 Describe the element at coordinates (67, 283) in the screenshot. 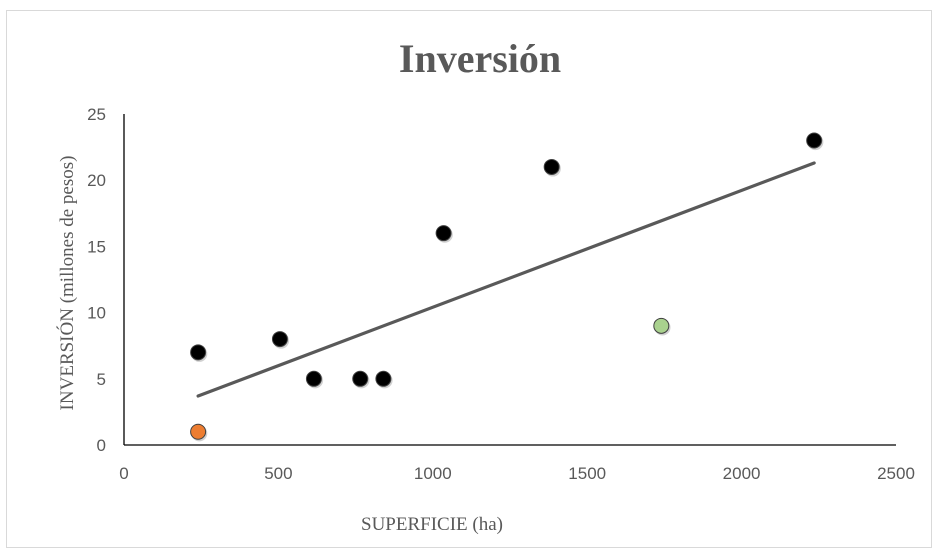

I see `y-axis-title: INVERSIÓN (millones de pesos)` at that location.